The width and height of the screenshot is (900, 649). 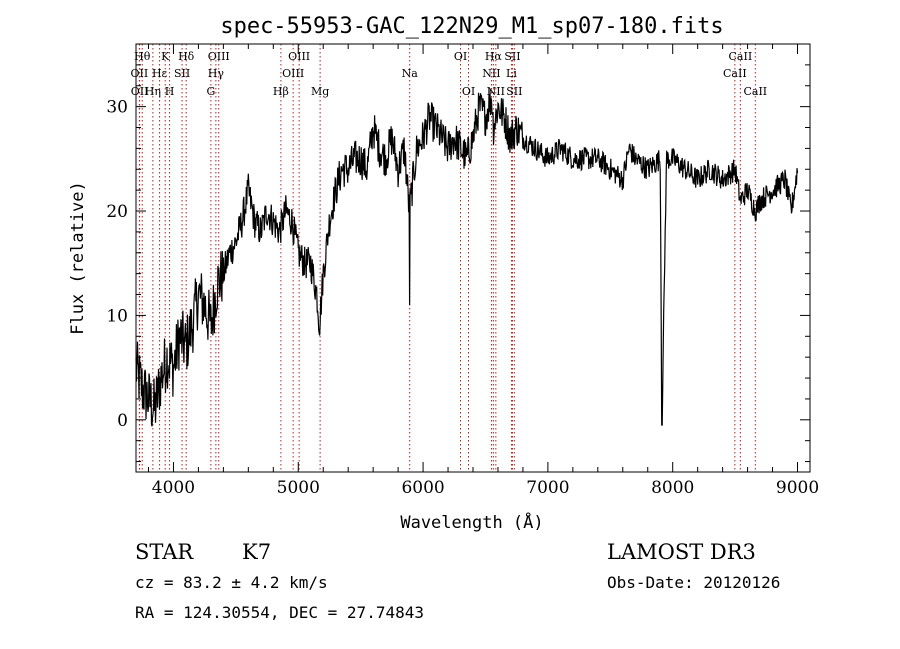 I want to click on marker-label: Hβ, so click(x=281, y=91).